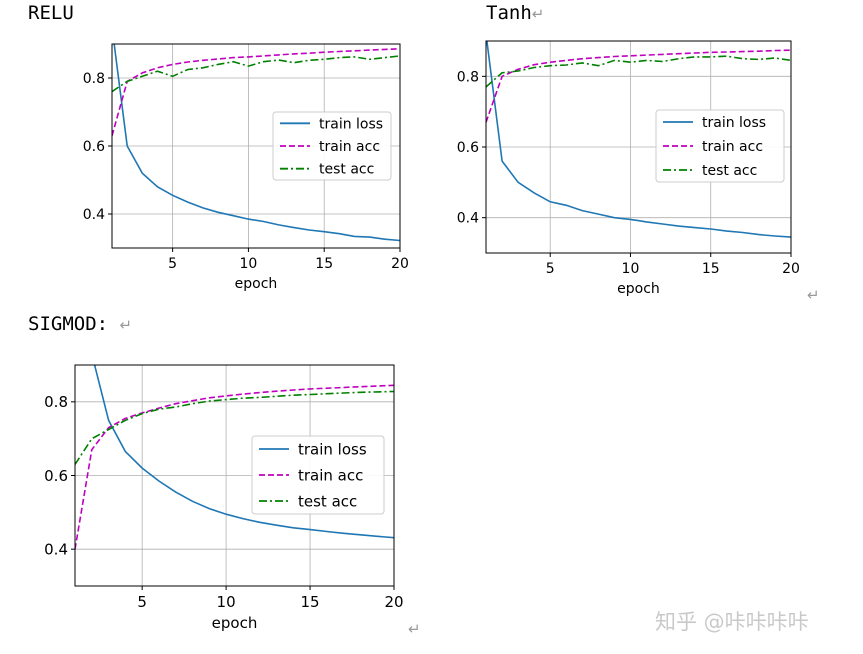 Image resolution: width=863 pixels, height=654 pixels. I want to click on sigmod-heading-text: SIGMOD:, so click(68, 324).